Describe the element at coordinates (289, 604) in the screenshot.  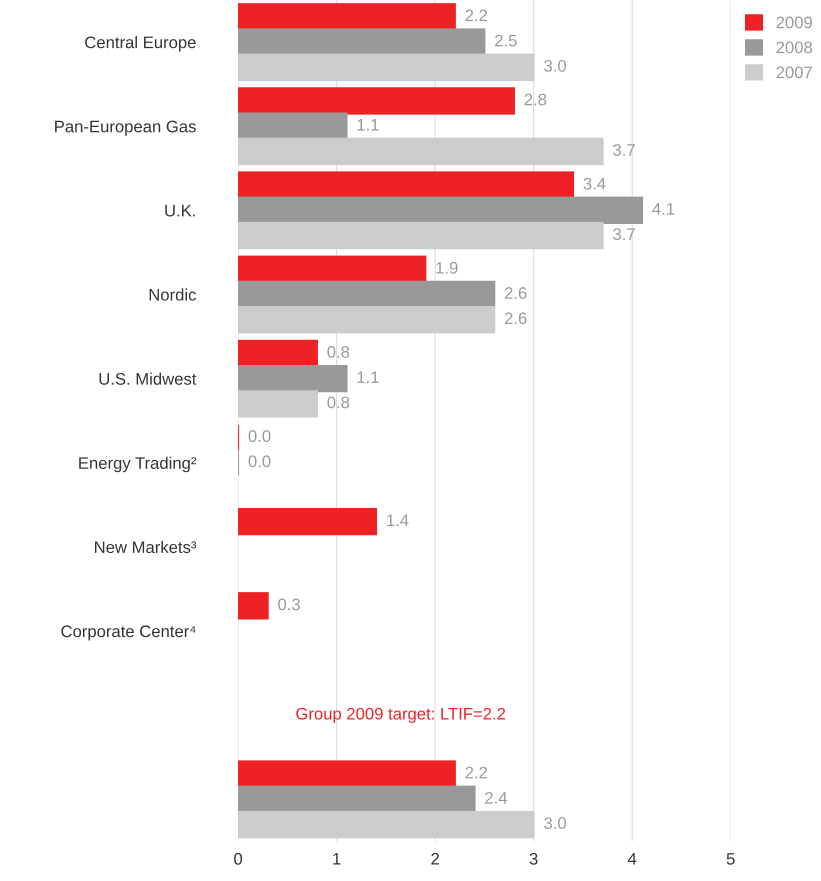
I see `data-label: 0.3` at that location.